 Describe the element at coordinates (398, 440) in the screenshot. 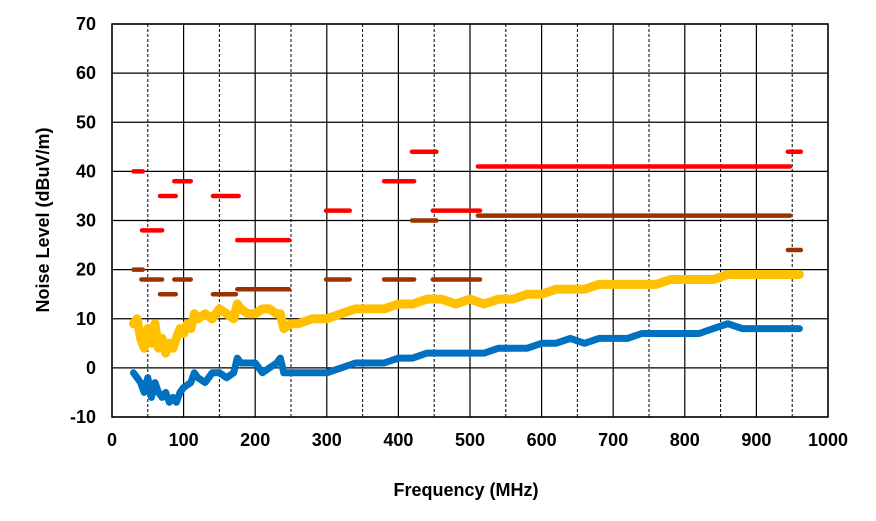

I see `x-tick-label: 400` at that location.